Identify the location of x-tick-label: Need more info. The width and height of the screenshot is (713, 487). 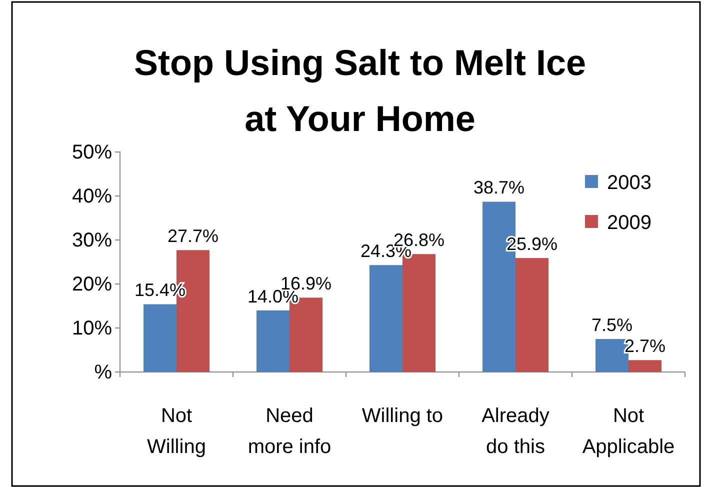
(290, 431).